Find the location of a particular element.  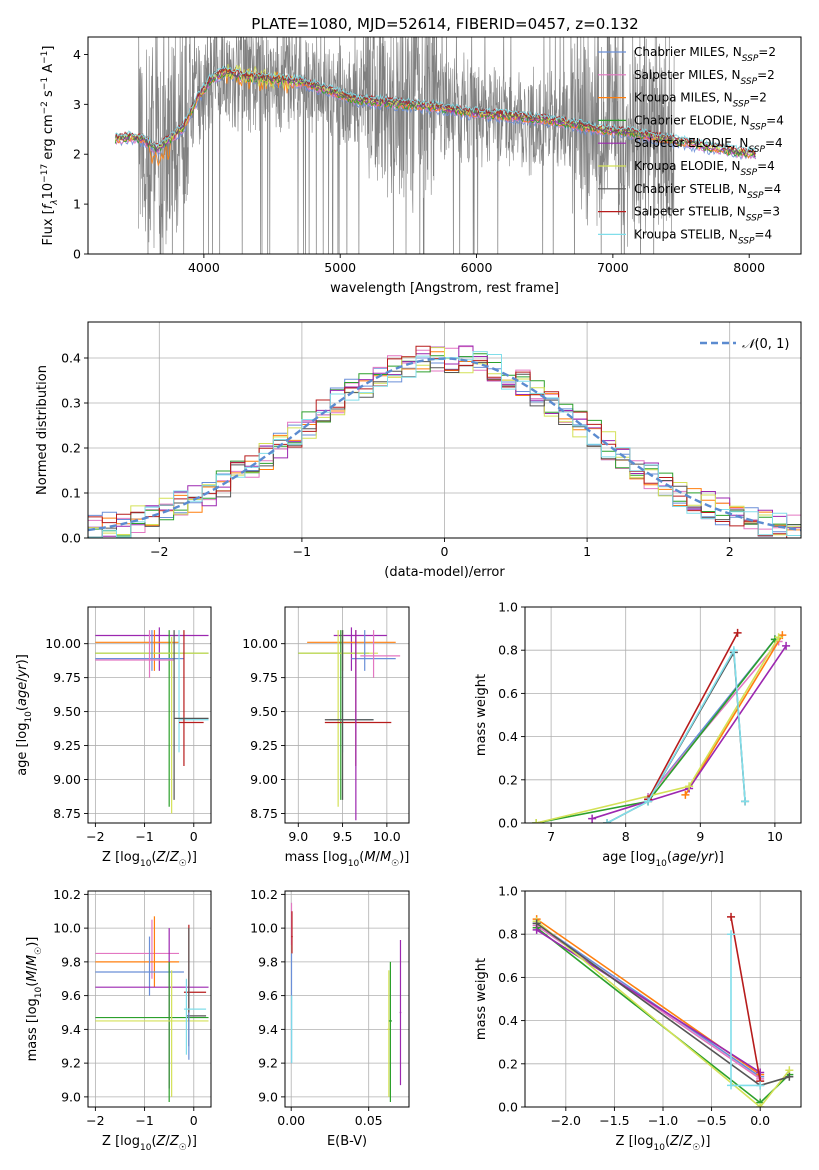

legend-label-normal: 𝒩(0, 1) is located at coordinates (765, 344).